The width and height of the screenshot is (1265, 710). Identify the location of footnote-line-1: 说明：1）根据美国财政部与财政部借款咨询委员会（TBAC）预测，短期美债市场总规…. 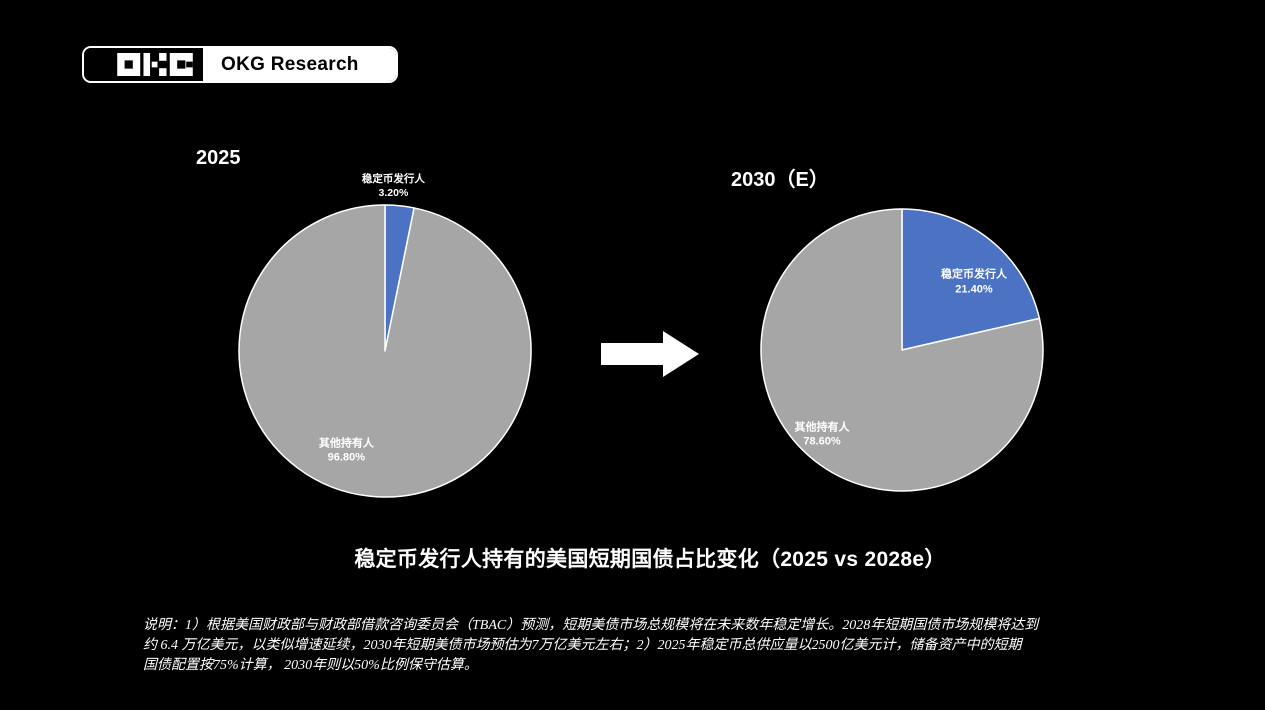
(591, 625).